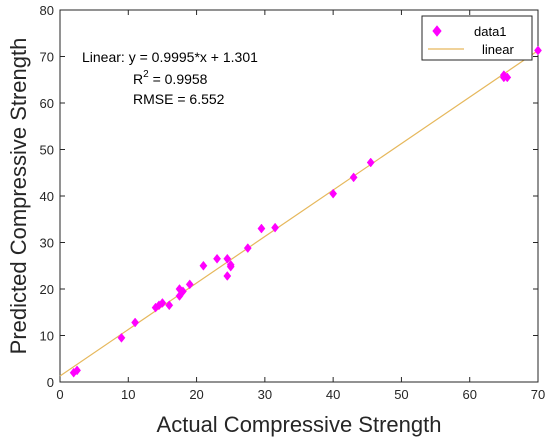 Image resolution: width=550 pixels, height=442 pixels. Describe the element at coordinates (170, 57) in the screenshot. I see `equation-annotation: Linear: y = 0.9995*x + 1.301` at that location.